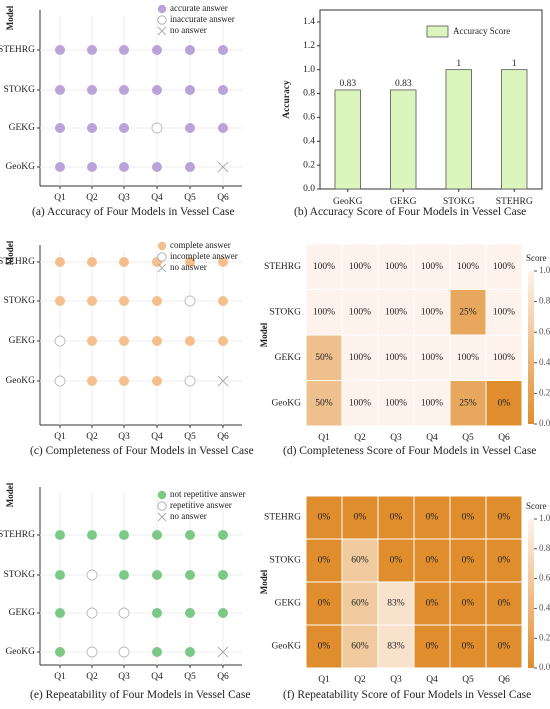 The width and height of the screenshot is (550, 709). Describe the element at coordinates (504, 646) in the screenshot. I see `heat-cell-GeoKG-Q6` at that location.